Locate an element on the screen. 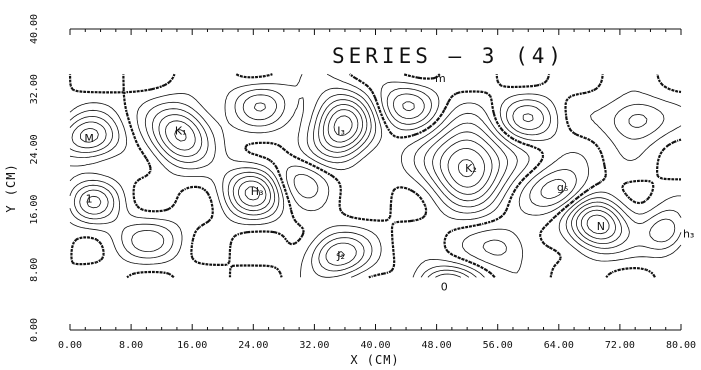 The image size is (701, 370). x-tick-label: 32.00 is located at coordinates (314, 345).